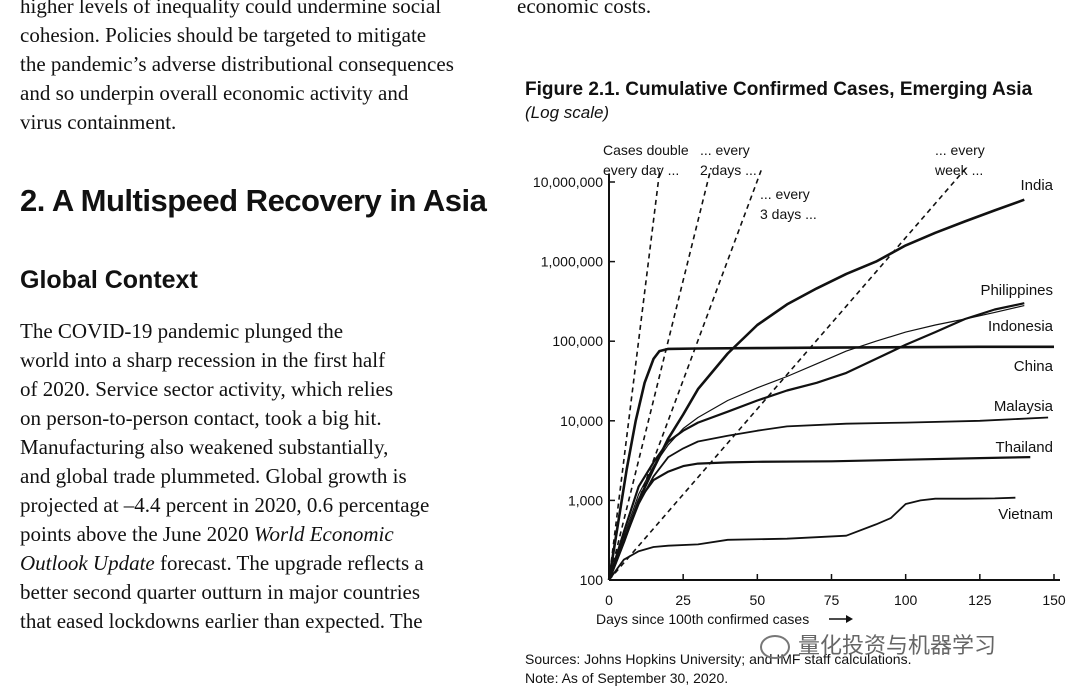 Image resolution: width=1080 pixels, height=693 pixels. What do you see at coordinates (627, 678) in the screenshot?
I see `figure-note: Note: As of September 30, 2020.` at bounding box center [627, 678].